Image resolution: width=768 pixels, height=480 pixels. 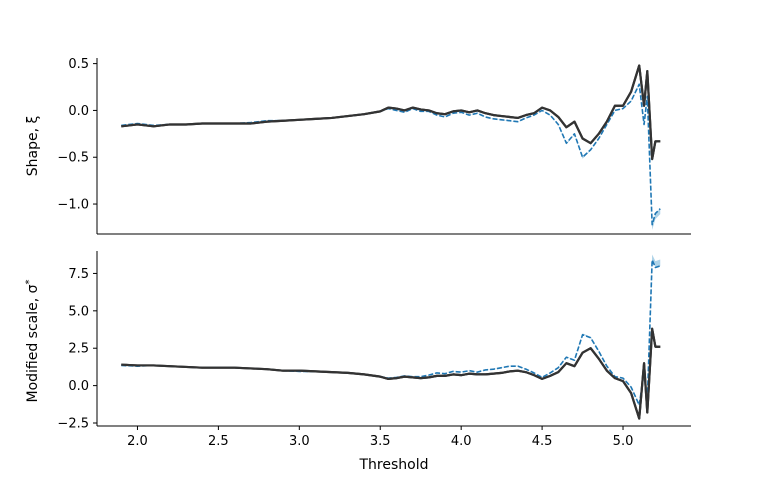 I want to click on x-tick-label: 5.0, so click(x=623, y=441).